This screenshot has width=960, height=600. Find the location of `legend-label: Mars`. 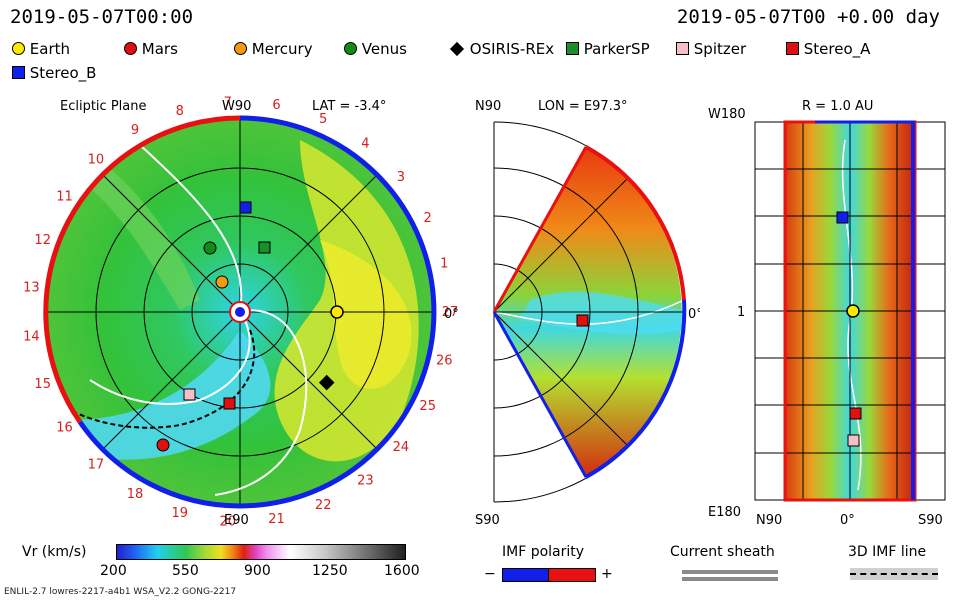

legend-label: Mars is located at coordinates (159, 49).